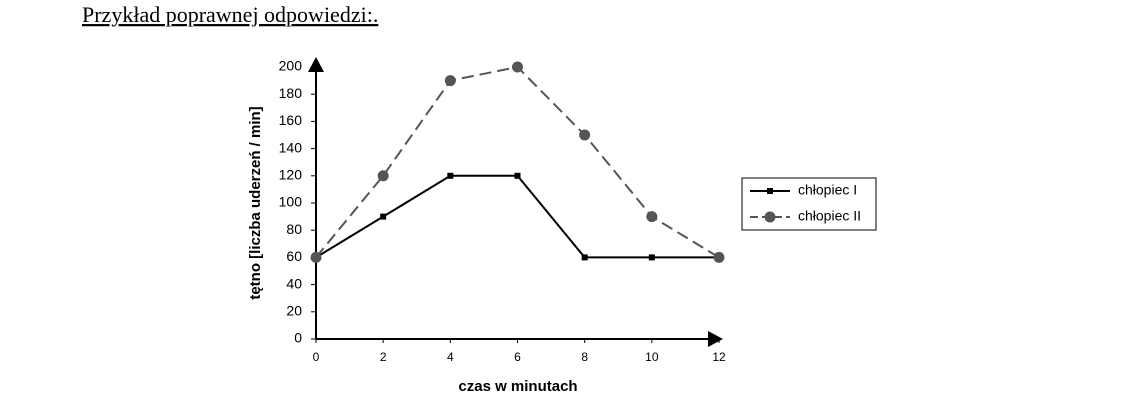 The height and width of the screenshot is (406, 1146). What do you see at coordinates (291, 202) in the screenshot?
I see `y-tick-label: 100` at bounding box center [291, 202].